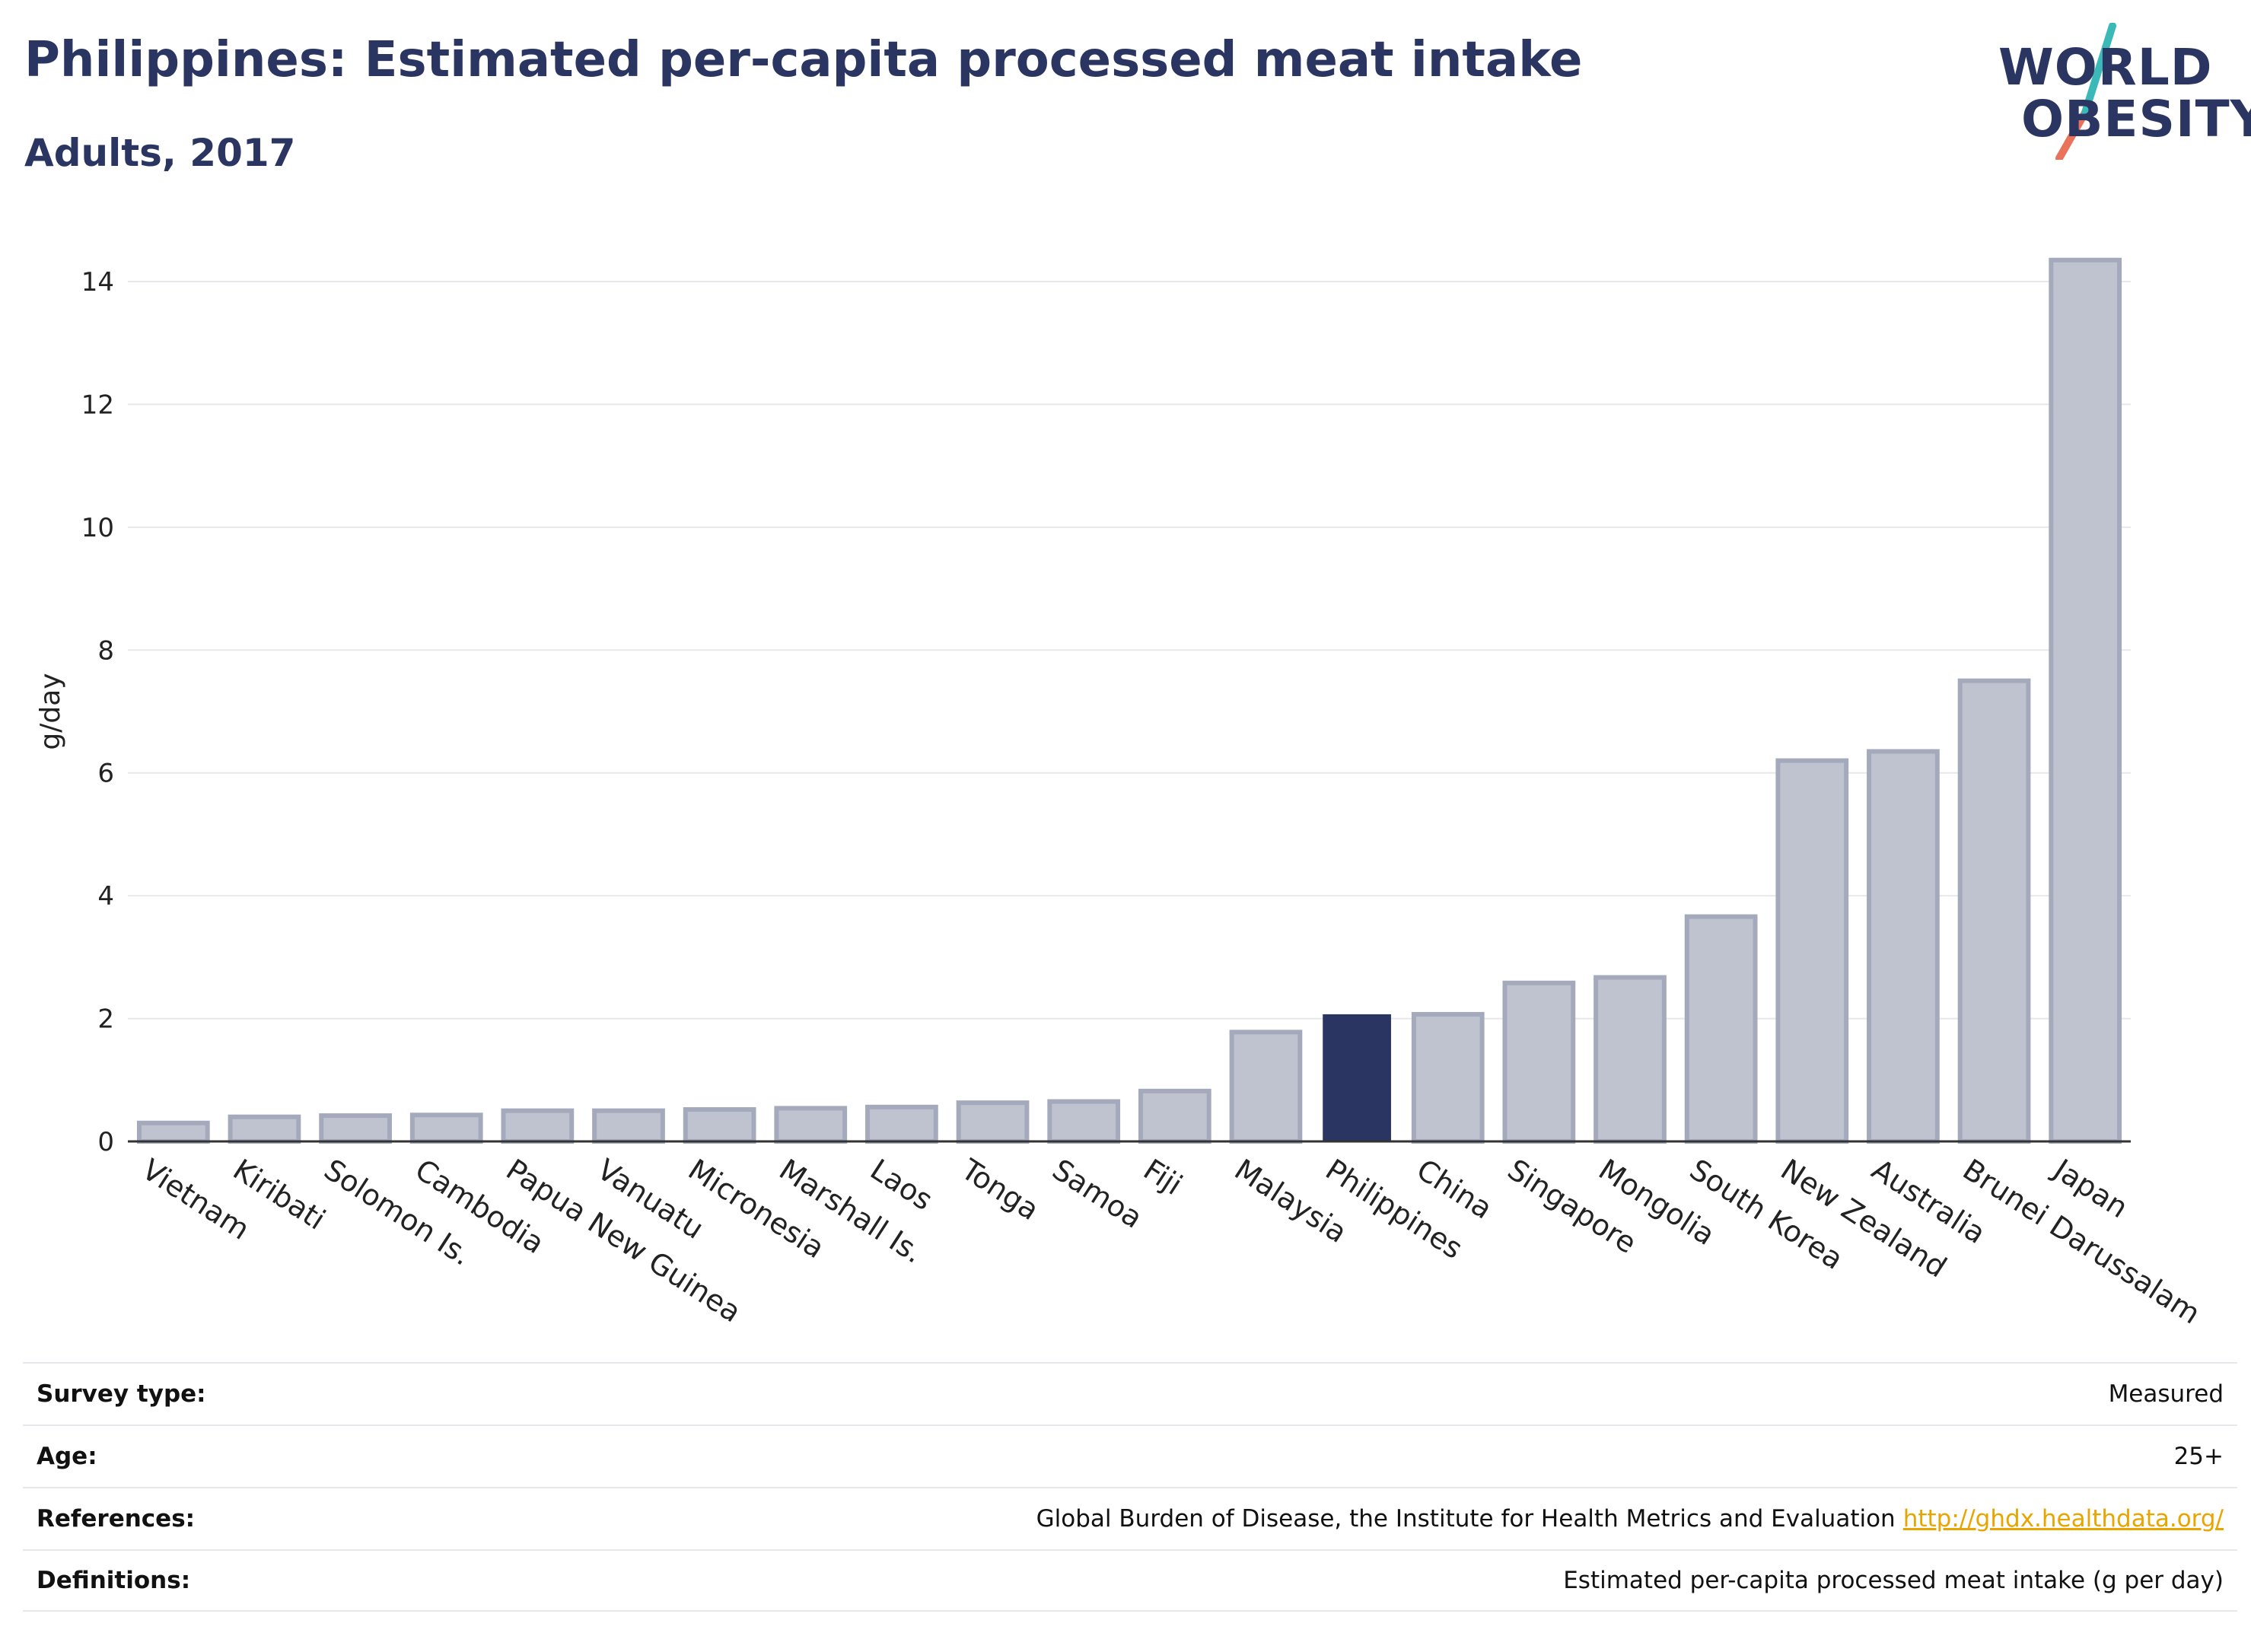 The width and height of the screenshot is (2251, 1652). What do you see at coordinates (2198, 1456) in the screenshot?
I see `info-value: 25+` at bounding box center [2198, 1456].